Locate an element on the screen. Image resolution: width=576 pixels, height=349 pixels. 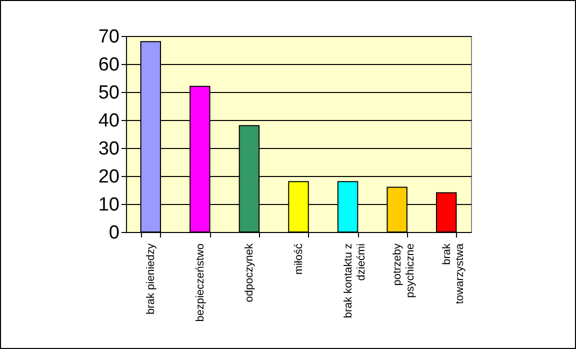
x-tick-label: bezpieczeństwo is located at coordinates (200, 283).